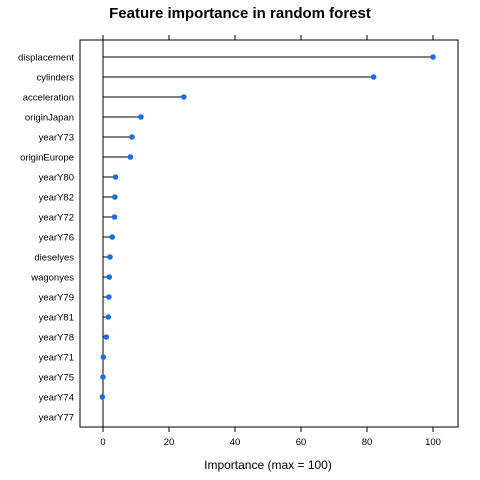 The width and height of the screenshot is (480, 480). Describe the element at coordinates (268, 37) in the screenshot. I see `x-axis-top` at that location.